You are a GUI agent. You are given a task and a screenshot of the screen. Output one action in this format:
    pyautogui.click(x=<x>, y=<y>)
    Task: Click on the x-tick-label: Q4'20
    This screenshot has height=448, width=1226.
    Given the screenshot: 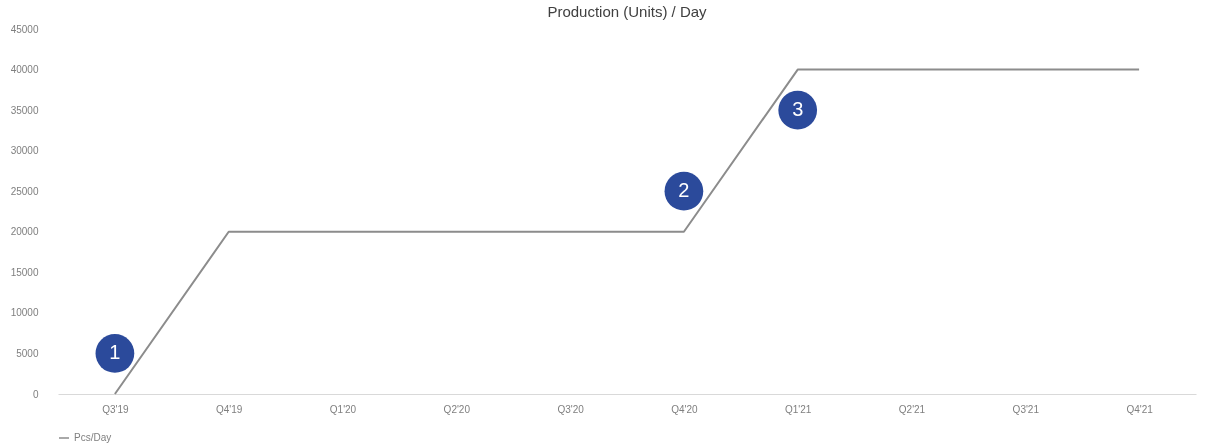 What is the action you would take?
    pyautogui.click(x=685, y=409)
    